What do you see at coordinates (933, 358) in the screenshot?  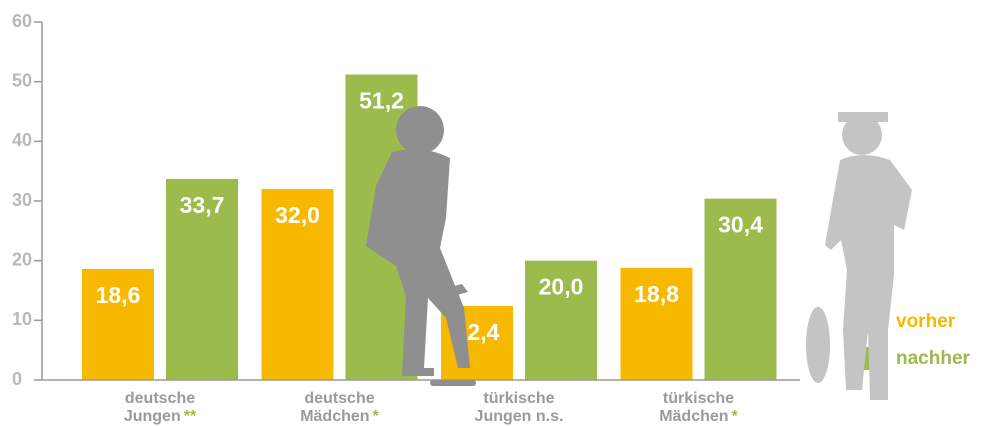 I see `legend-label: nachher` at bounding box center [933, 358].